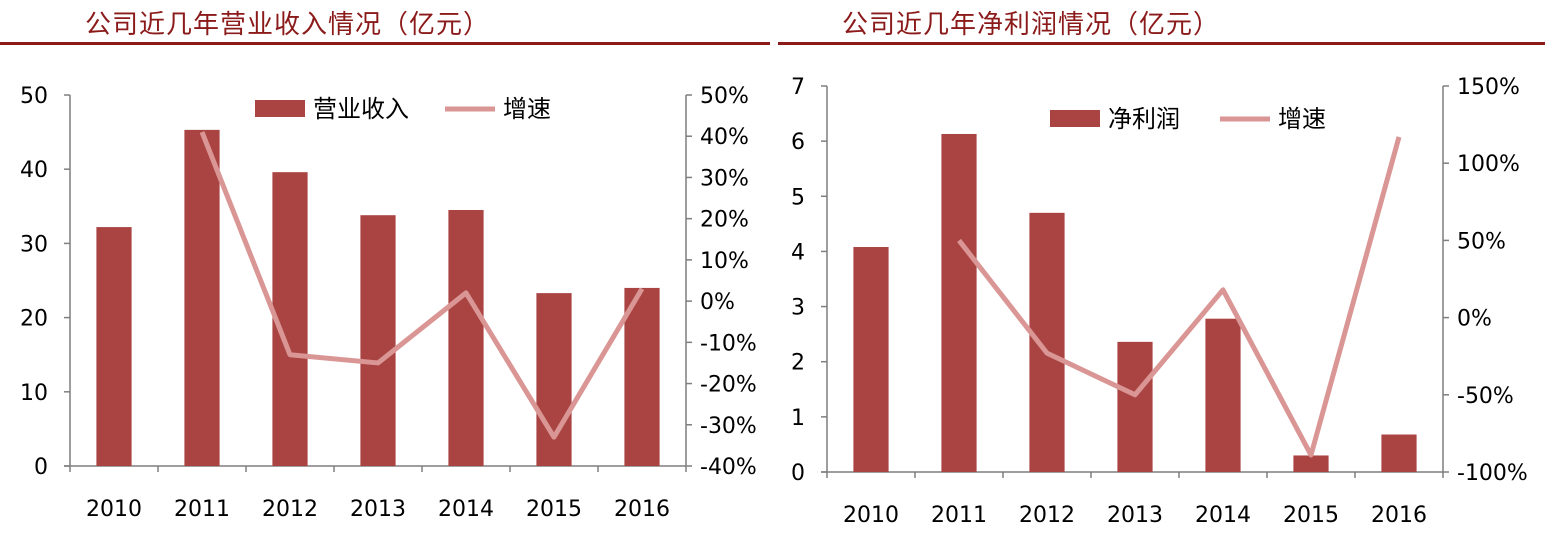 This screenshot has height=533, width=1545. Describe the element at coordinates (798, 363) in the screenshot. I see `left-y-tick-label: 2` at that location.